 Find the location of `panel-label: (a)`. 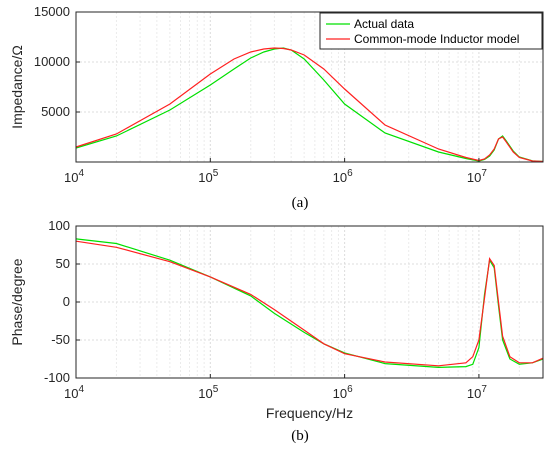

panel-label: (a) is located at coordinates (300, 203).